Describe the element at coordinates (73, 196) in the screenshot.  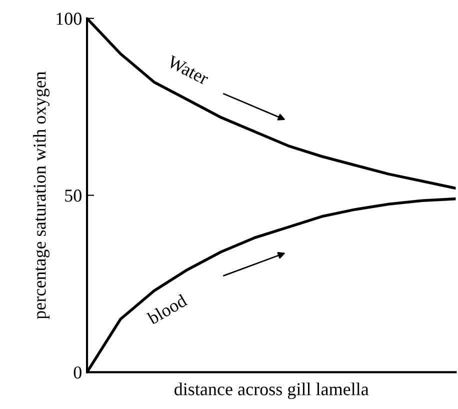
I see `y-tick-label: 50` at that location.